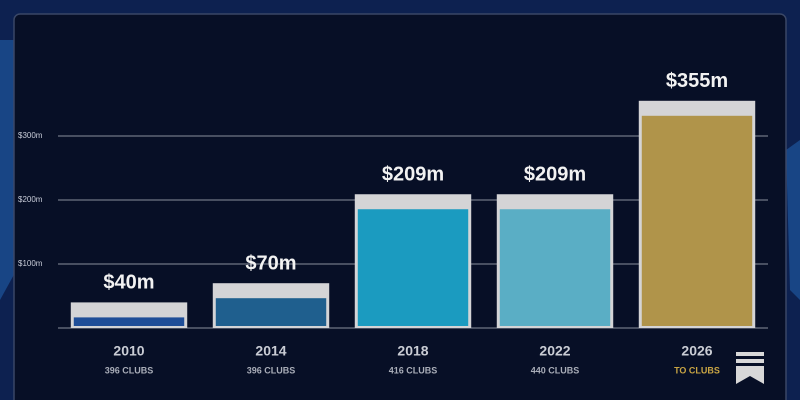  Describe the element at coordinates (697, 370) in the screenshot. I see `x-sublabel: TO CLUBS` at that location.